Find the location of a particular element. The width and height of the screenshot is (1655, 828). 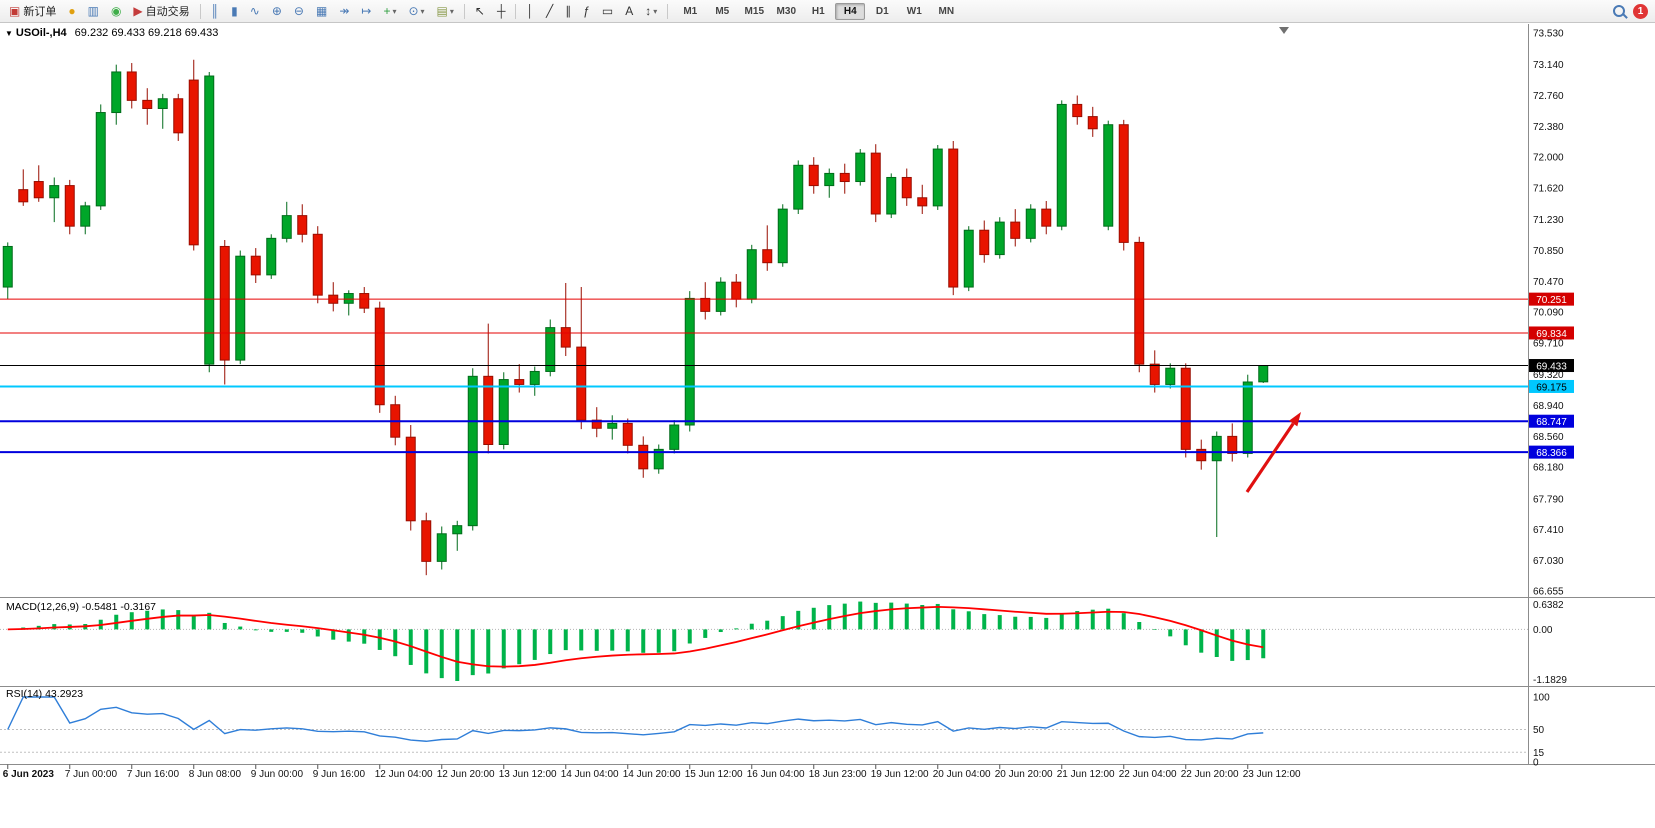

timeframe-button-M30: M30 is located at coordinates (786, 11).